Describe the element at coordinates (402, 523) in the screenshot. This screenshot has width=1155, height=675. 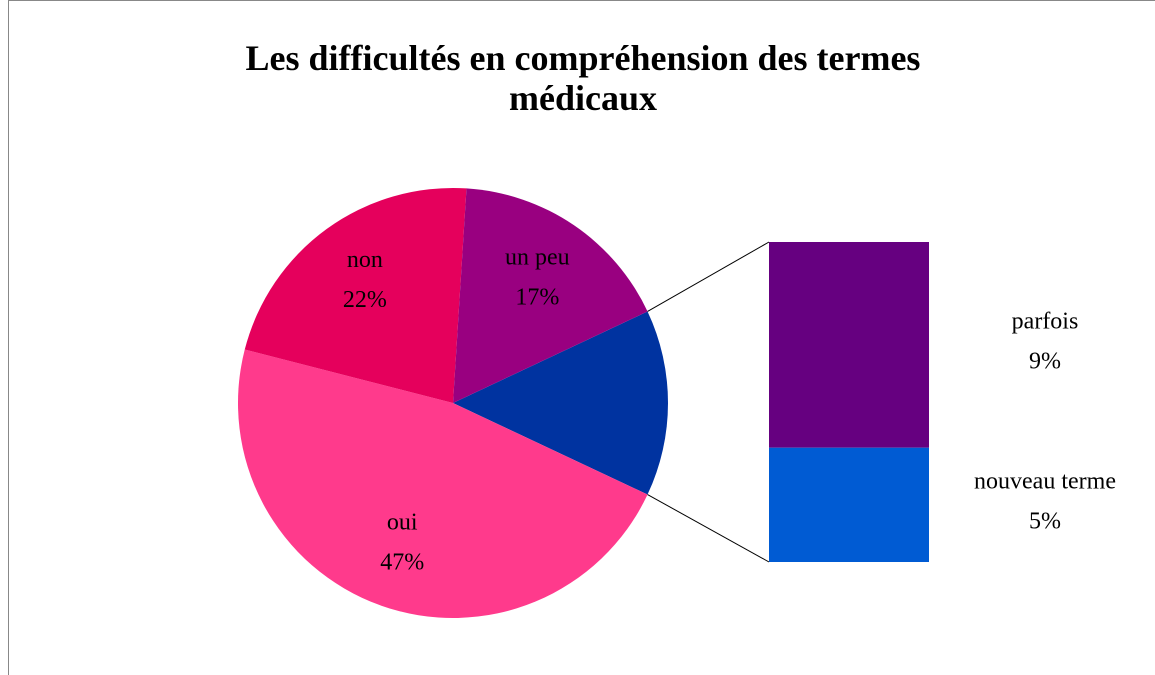
I see `slice-label: oui` at that location.